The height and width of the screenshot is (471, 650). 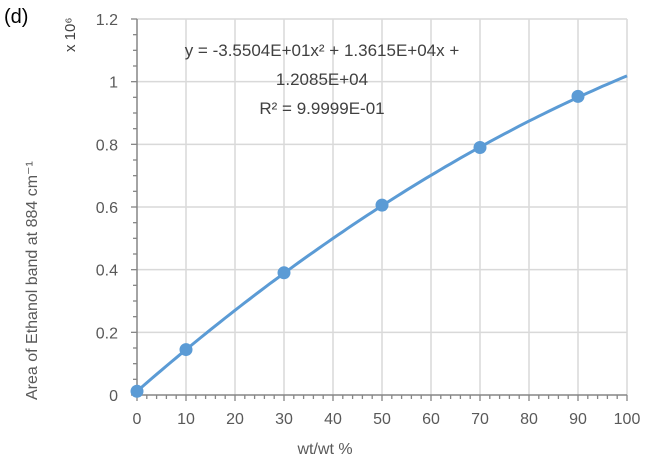 I want to click on svg-text: 10, so click(x=186, y=419).